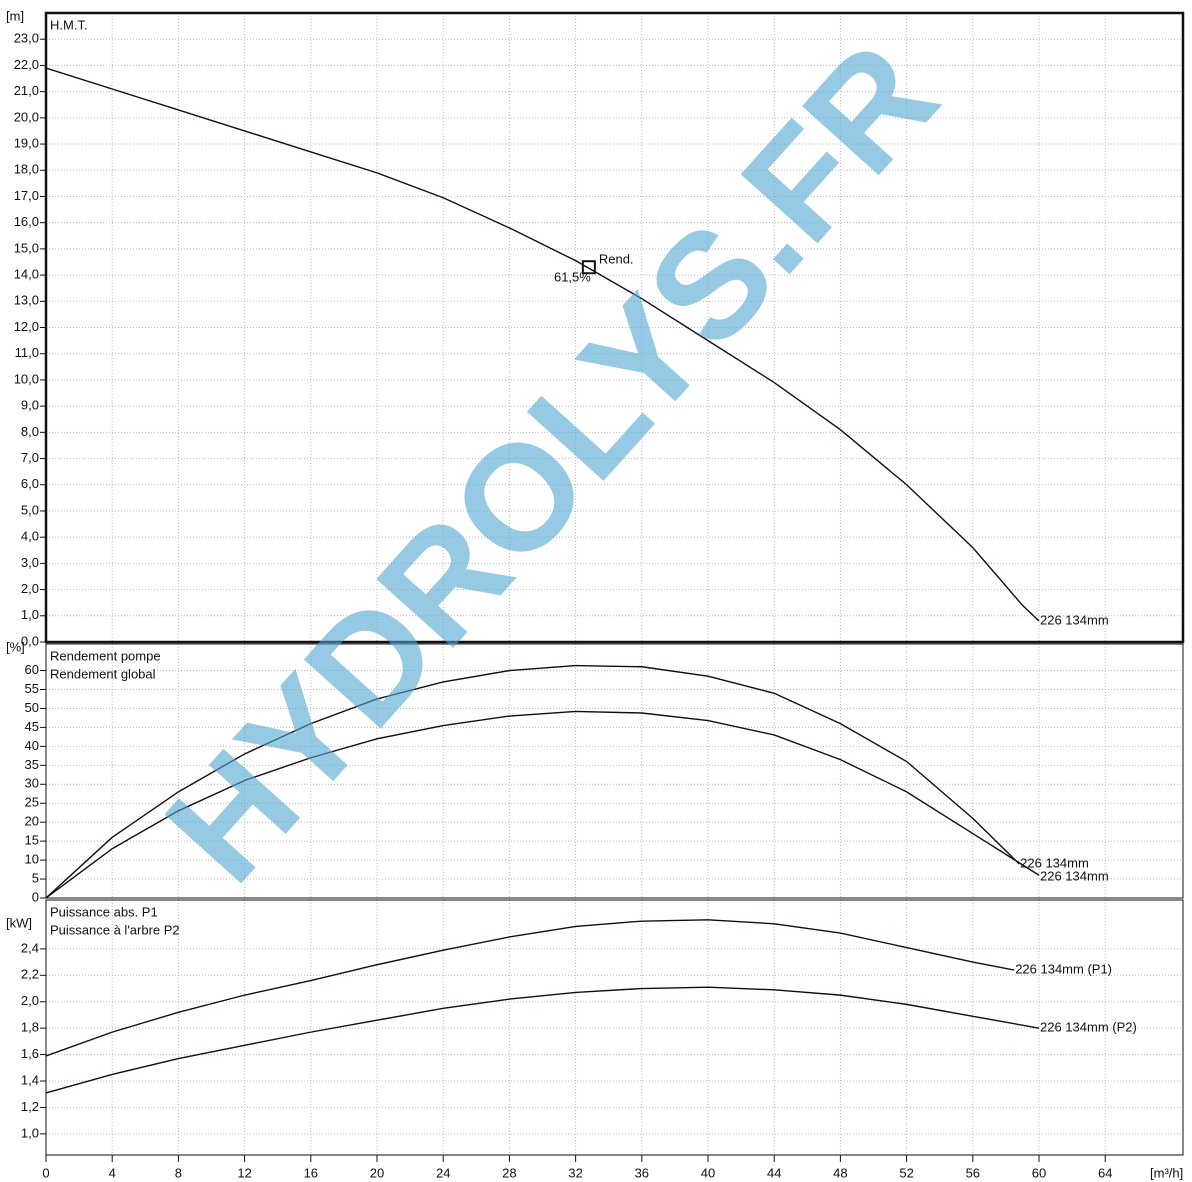  I want to click on y-tick-label: 23,0, so click(26, 38).